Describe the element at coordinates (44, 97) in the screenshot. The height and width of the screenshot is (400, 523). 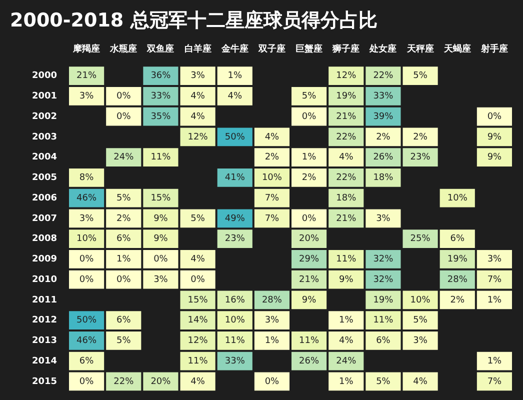
I see `y-tick-label: 2001` at that location.